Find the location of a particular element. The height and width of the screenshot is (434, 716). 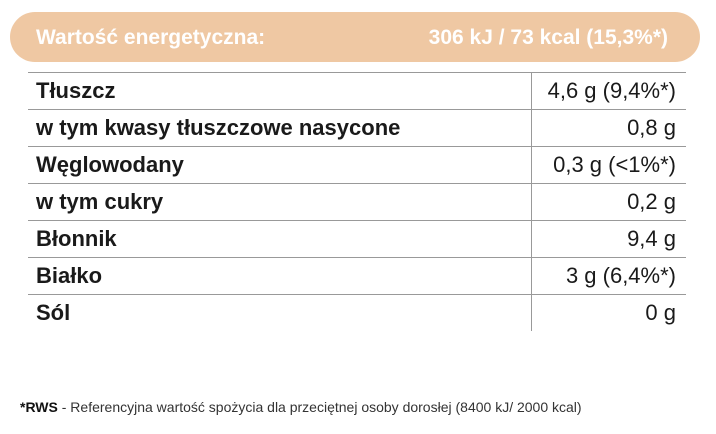

table-row: Białko 3 g (6,4%*) is located at coordinates (357, 276).